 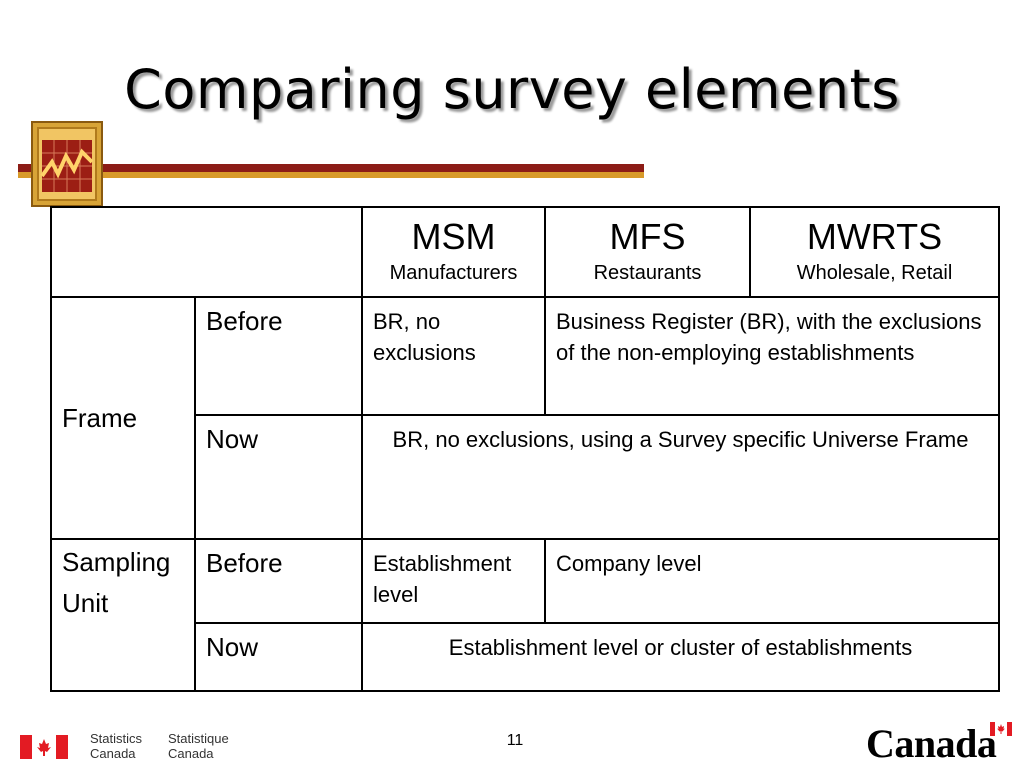 I want to click on frame-before-label: Before, so click(x=278, y=356).